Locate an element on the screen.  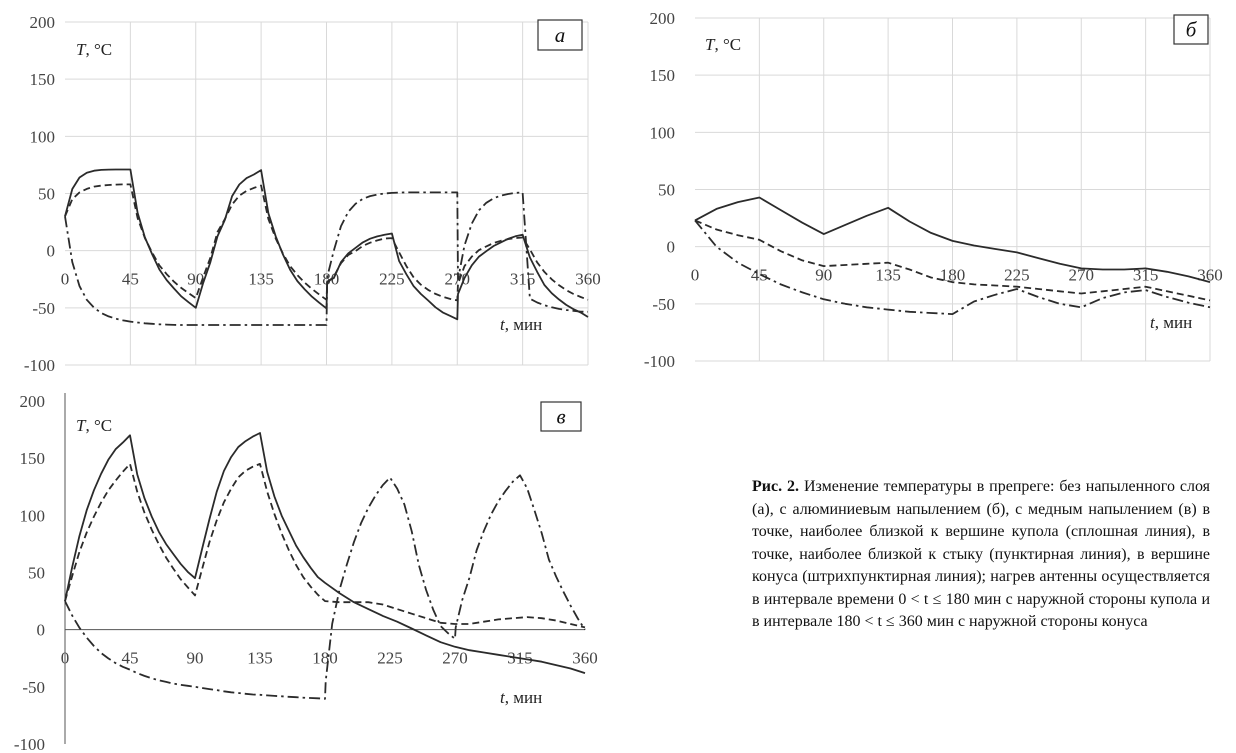
caption-label: Рис. 2. is located at coordinates (776, 486).